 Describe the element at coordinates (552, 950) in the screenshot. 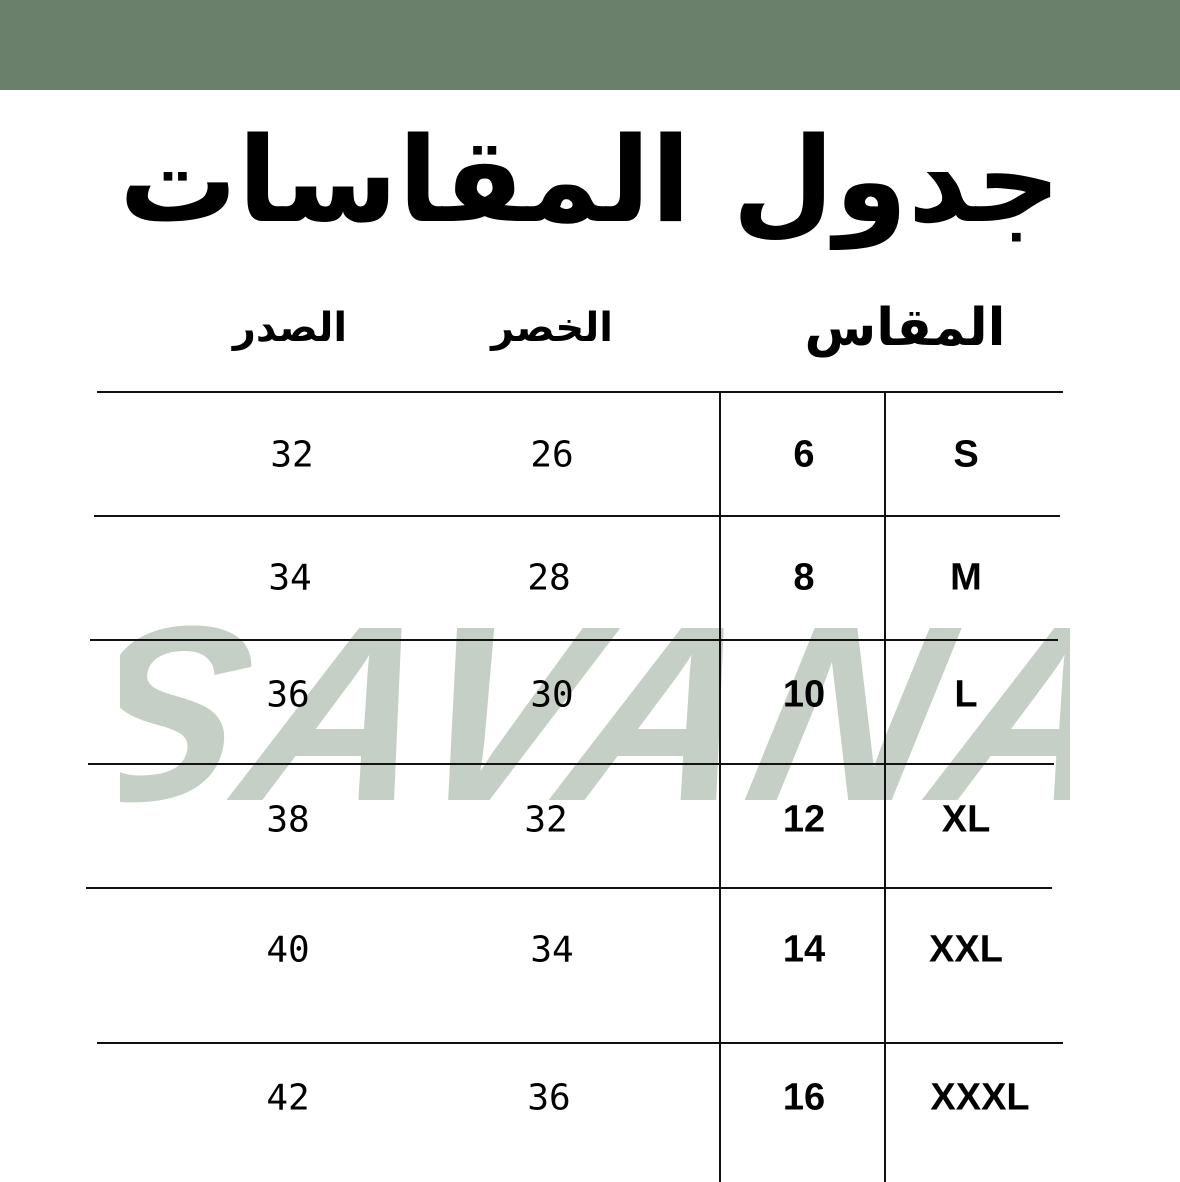

I see `cell-waist: 34` at that location.